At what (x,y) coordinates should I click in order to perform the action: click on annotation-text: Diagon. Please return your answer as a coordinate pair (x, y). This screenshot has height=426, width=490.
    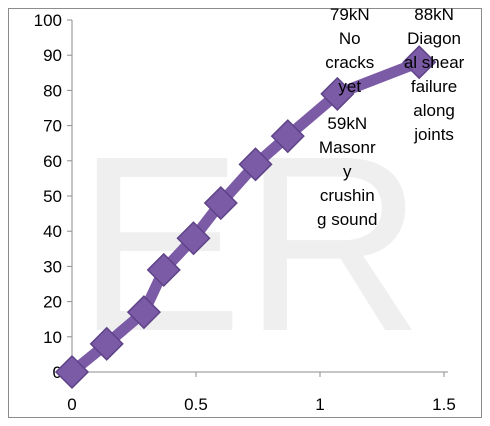
    Looking at the image, I should click on (434, 38).